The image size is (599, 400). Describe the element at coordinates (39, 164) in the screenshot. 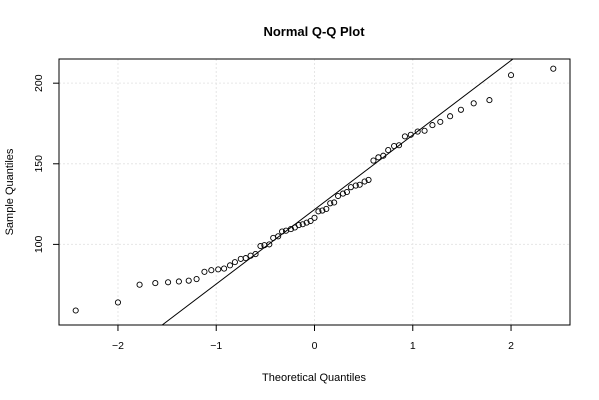

I see `y-tick-label: 150` at that location.